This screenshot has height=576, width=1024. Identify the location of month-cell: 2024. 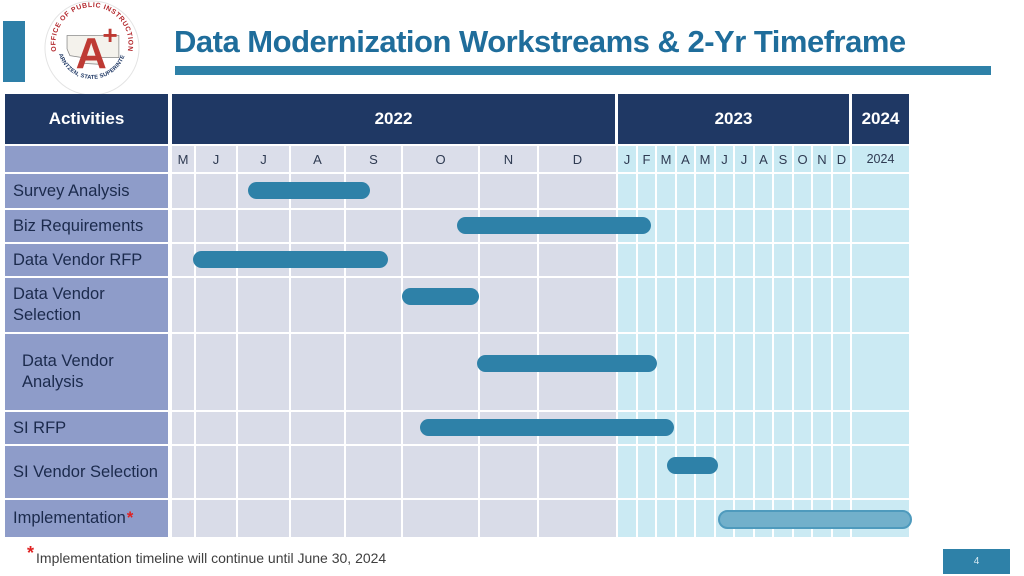
(880, 159).